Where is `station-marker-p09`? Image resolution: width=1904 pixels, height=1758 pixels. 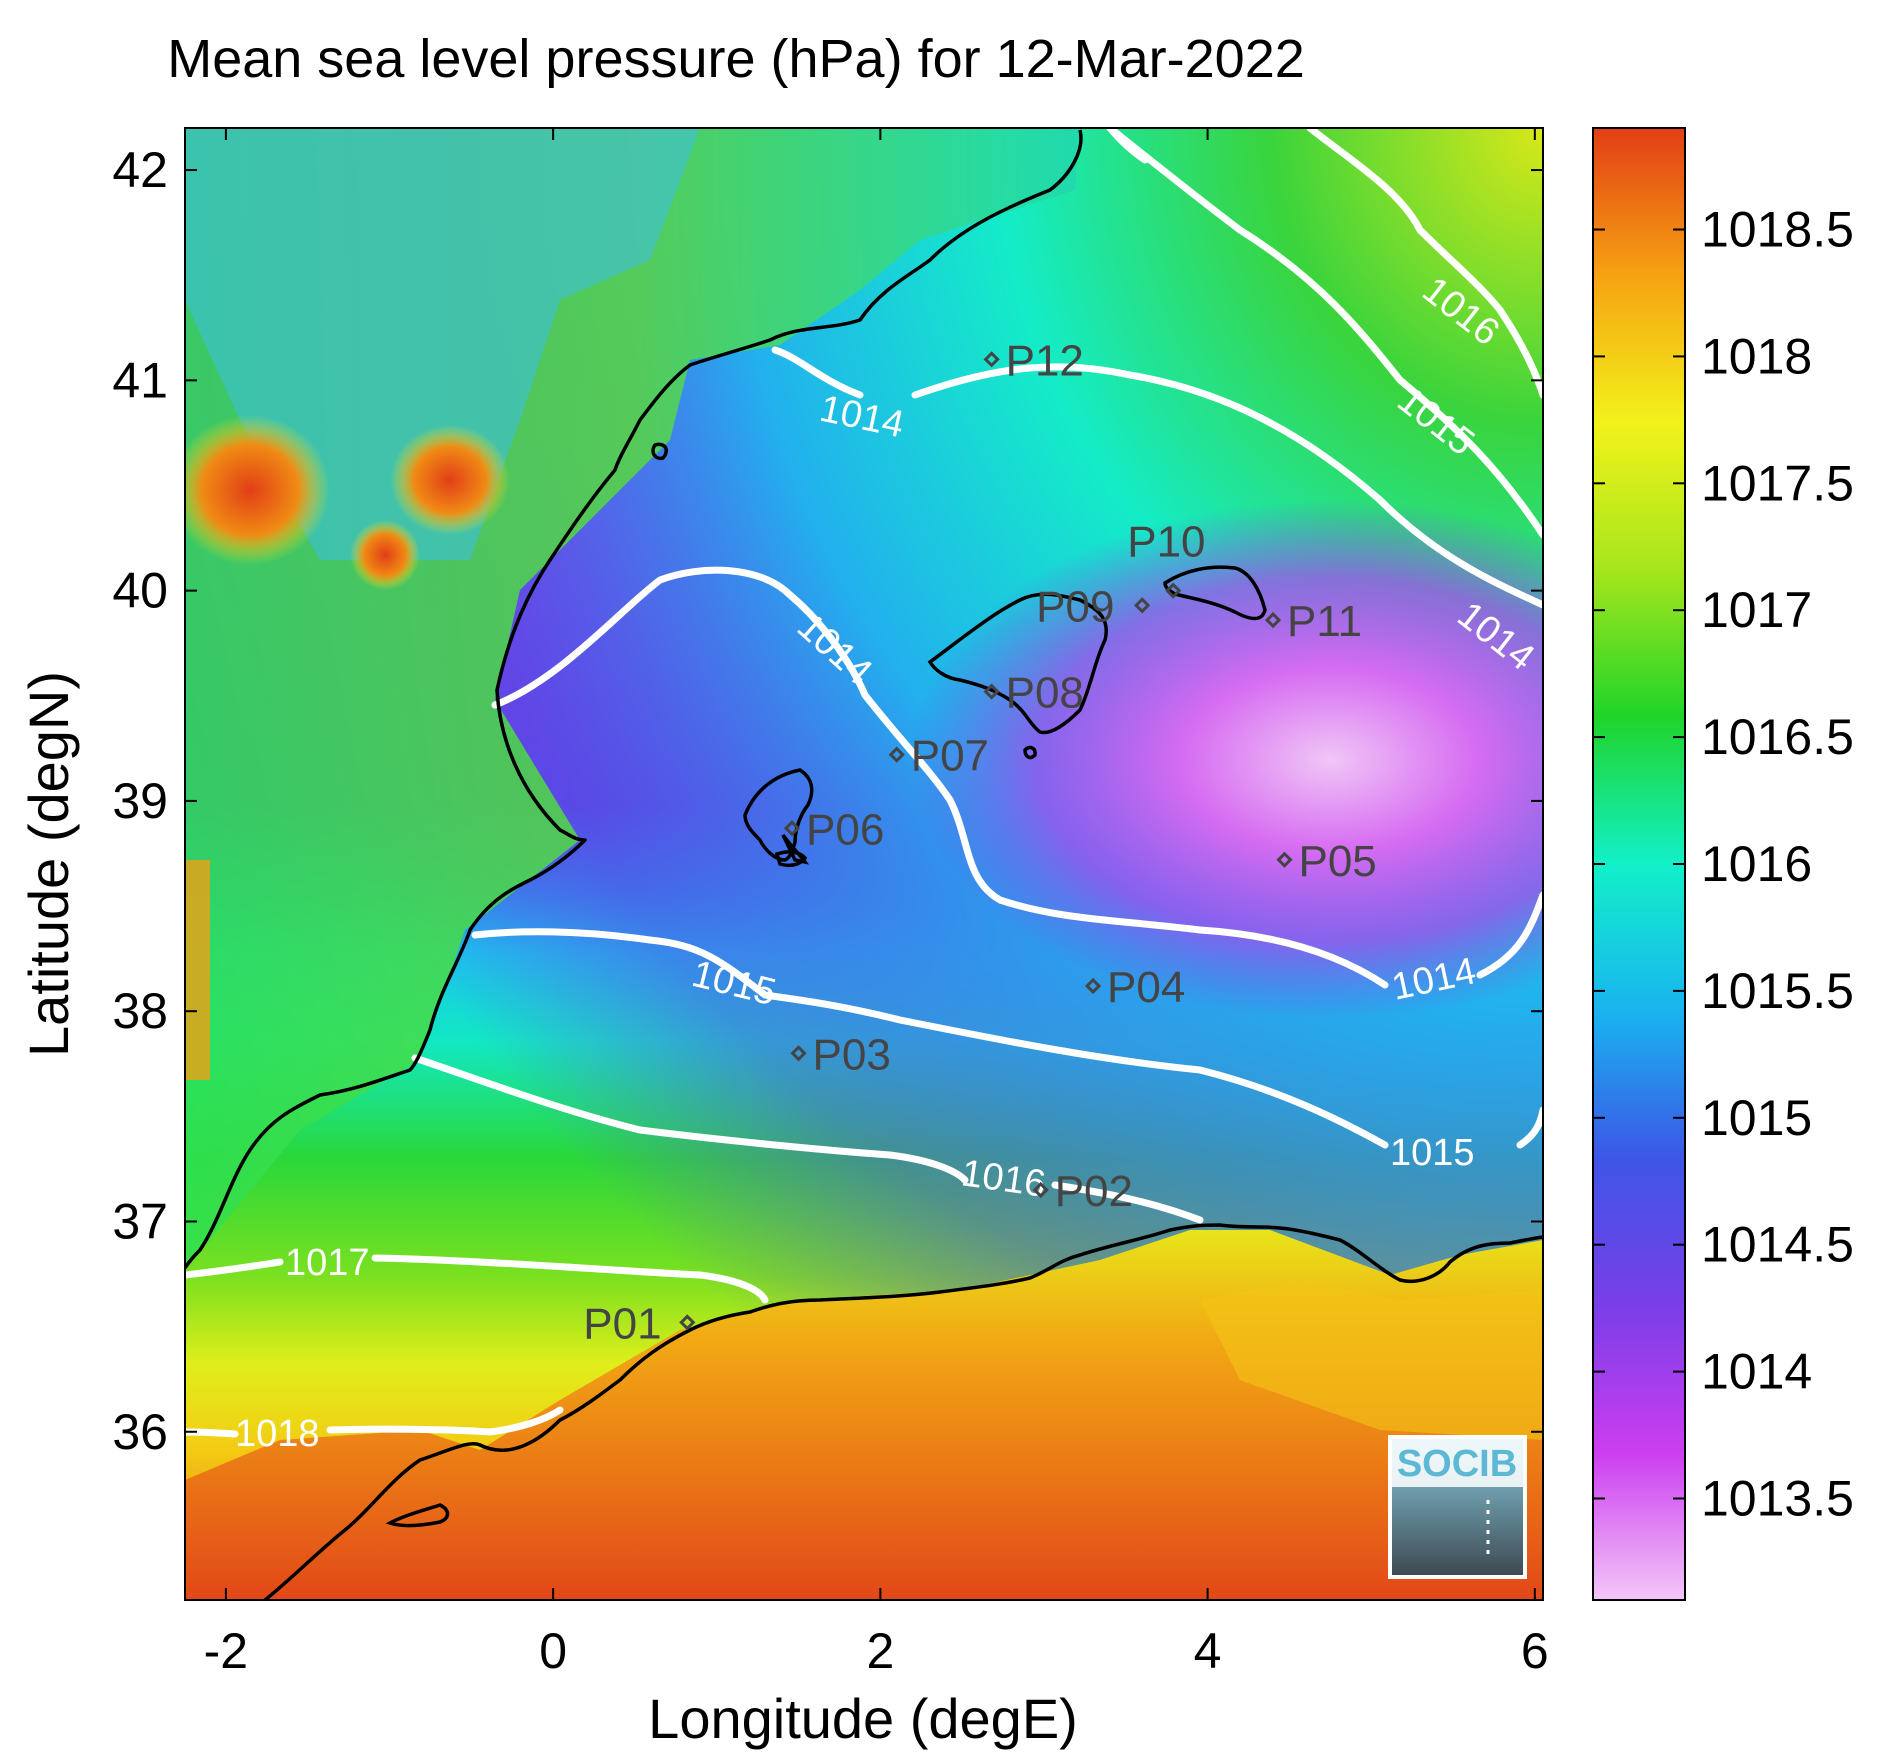 station-marker-p09 is located at coordinates (1142, 605).